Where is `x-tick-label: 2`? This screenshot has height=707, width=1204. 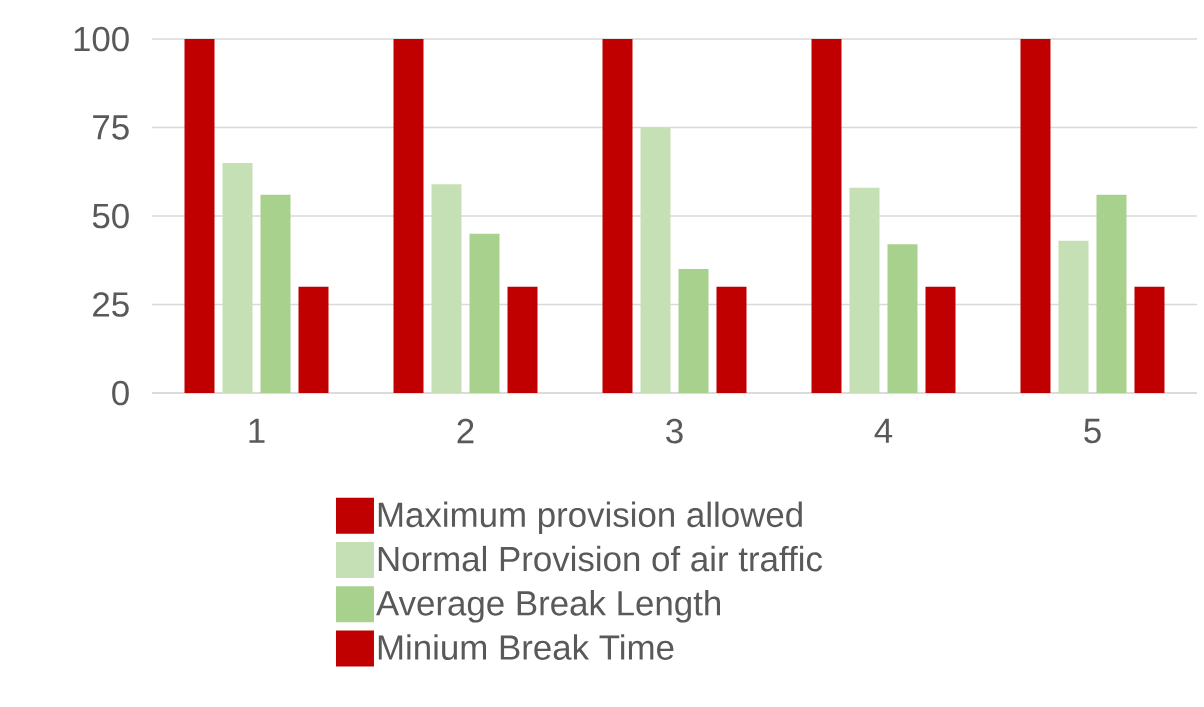 x-tick-label: 2 is located at coordinates (465, 431).